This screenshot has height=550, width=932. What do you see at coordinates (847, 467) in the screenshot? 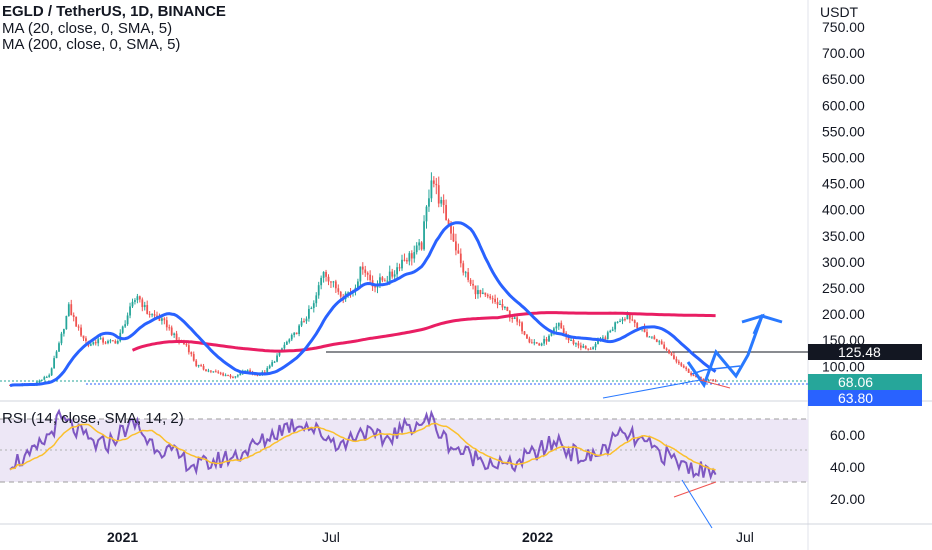
I see `rsi-axis: 60.00 40.00 20.00` at bounding box center [847, 467].